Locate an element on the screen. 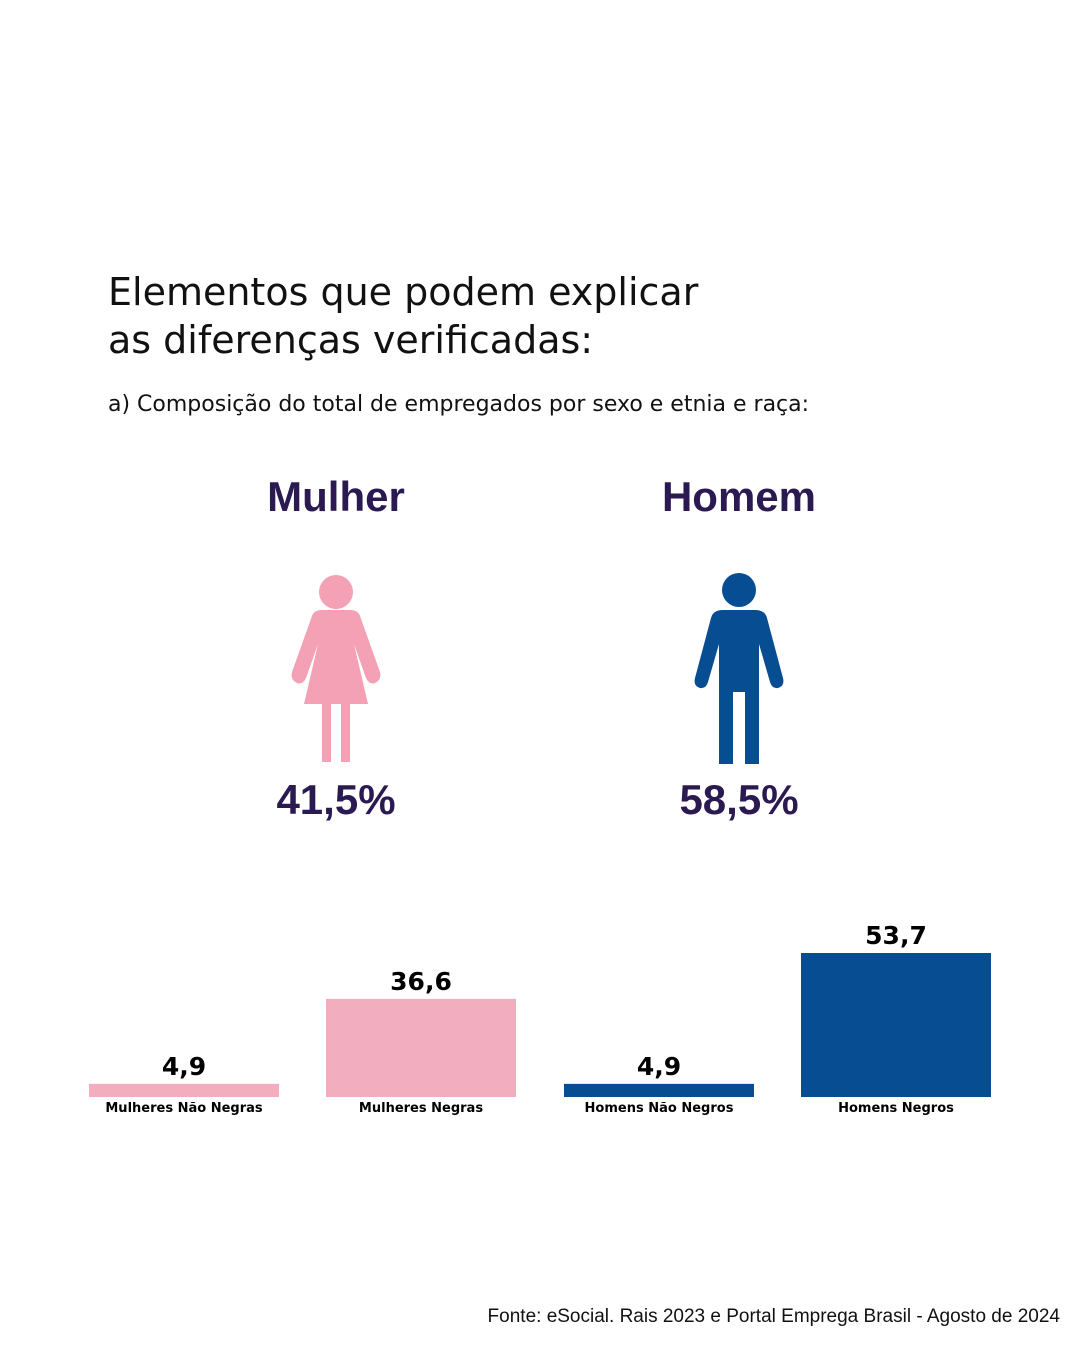 This screenshot has height=1350, width=1080. male-block: Homem 58,5% is located at coordinates (739, 648).